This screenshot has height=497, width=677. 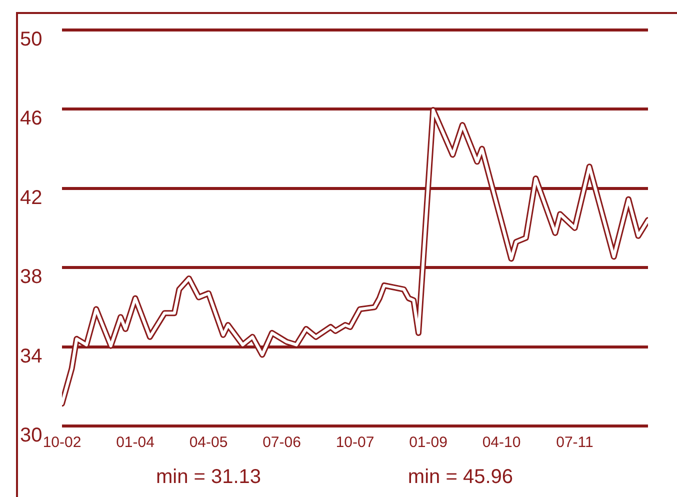 What do you see at coordinates (31, 435) in the screenshot?
I see `y-tick-label: 30` at bounding box center [31, 435].